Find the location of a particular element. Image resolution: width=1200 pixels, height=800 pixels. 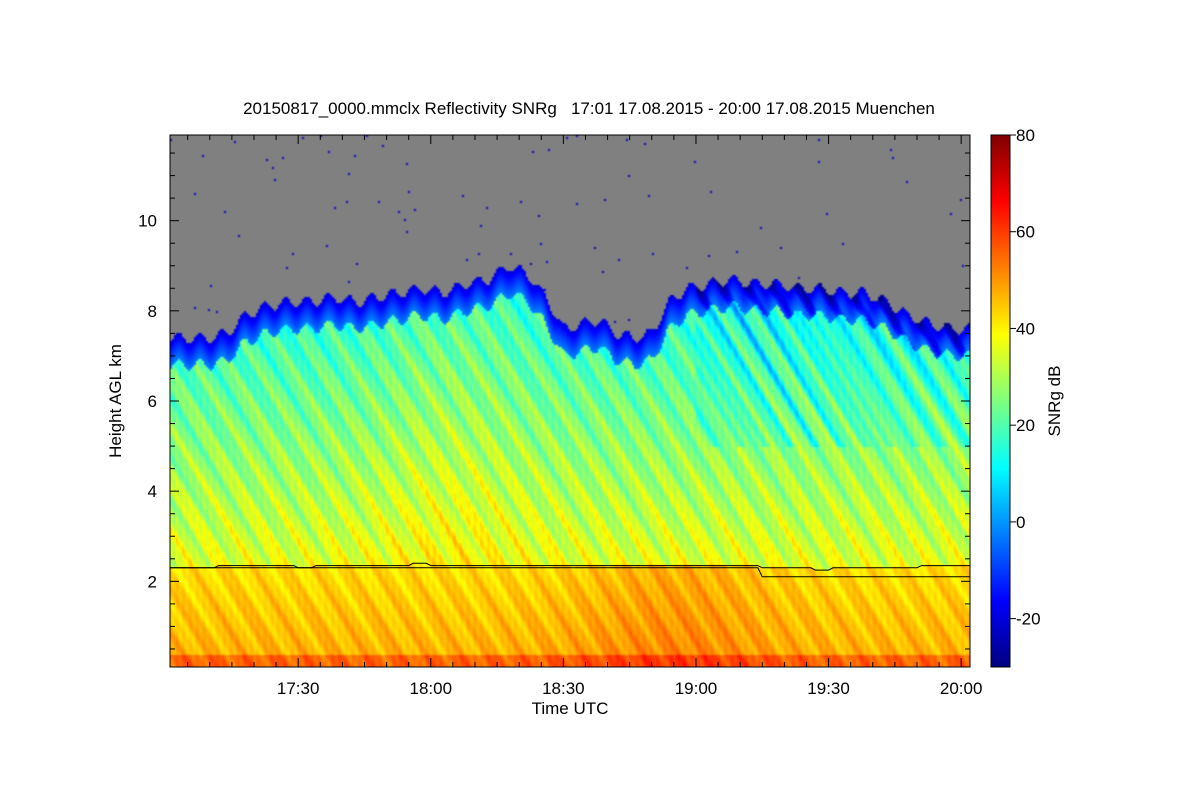

colorbar-tick-label: -20 is located at coordinates (1028, 619).